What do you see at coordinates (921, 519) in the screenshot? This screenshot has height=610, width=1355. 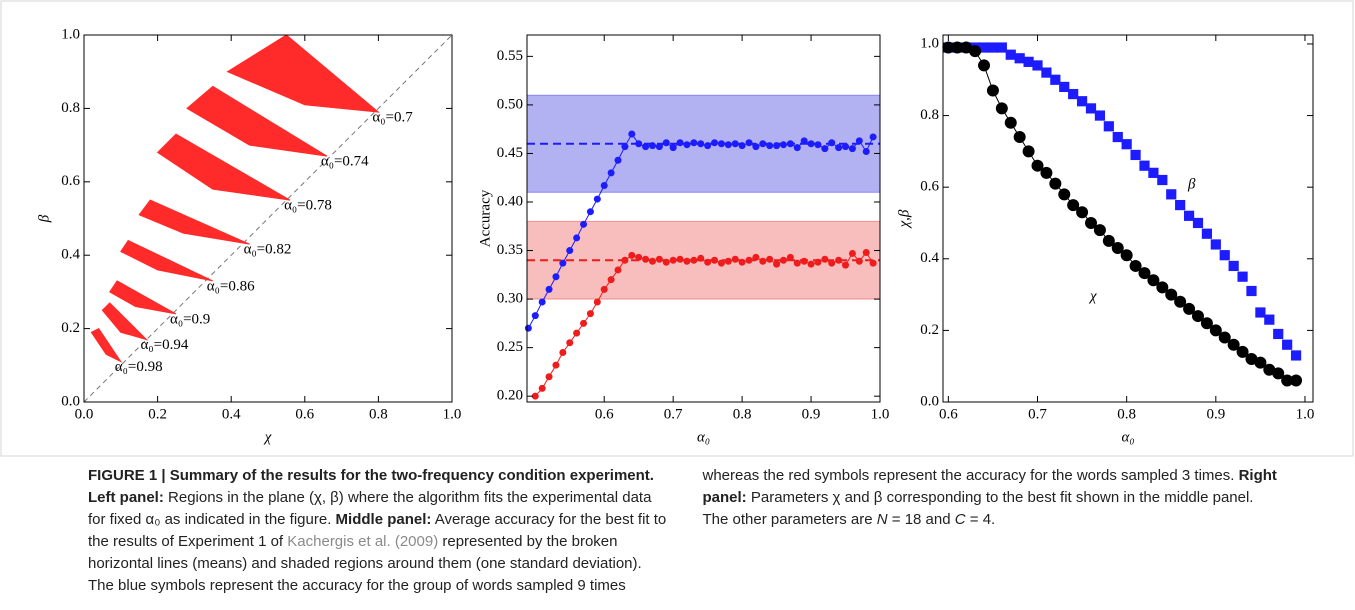 I see `caption-text: = 18 and` at bounding box center [921, 519].